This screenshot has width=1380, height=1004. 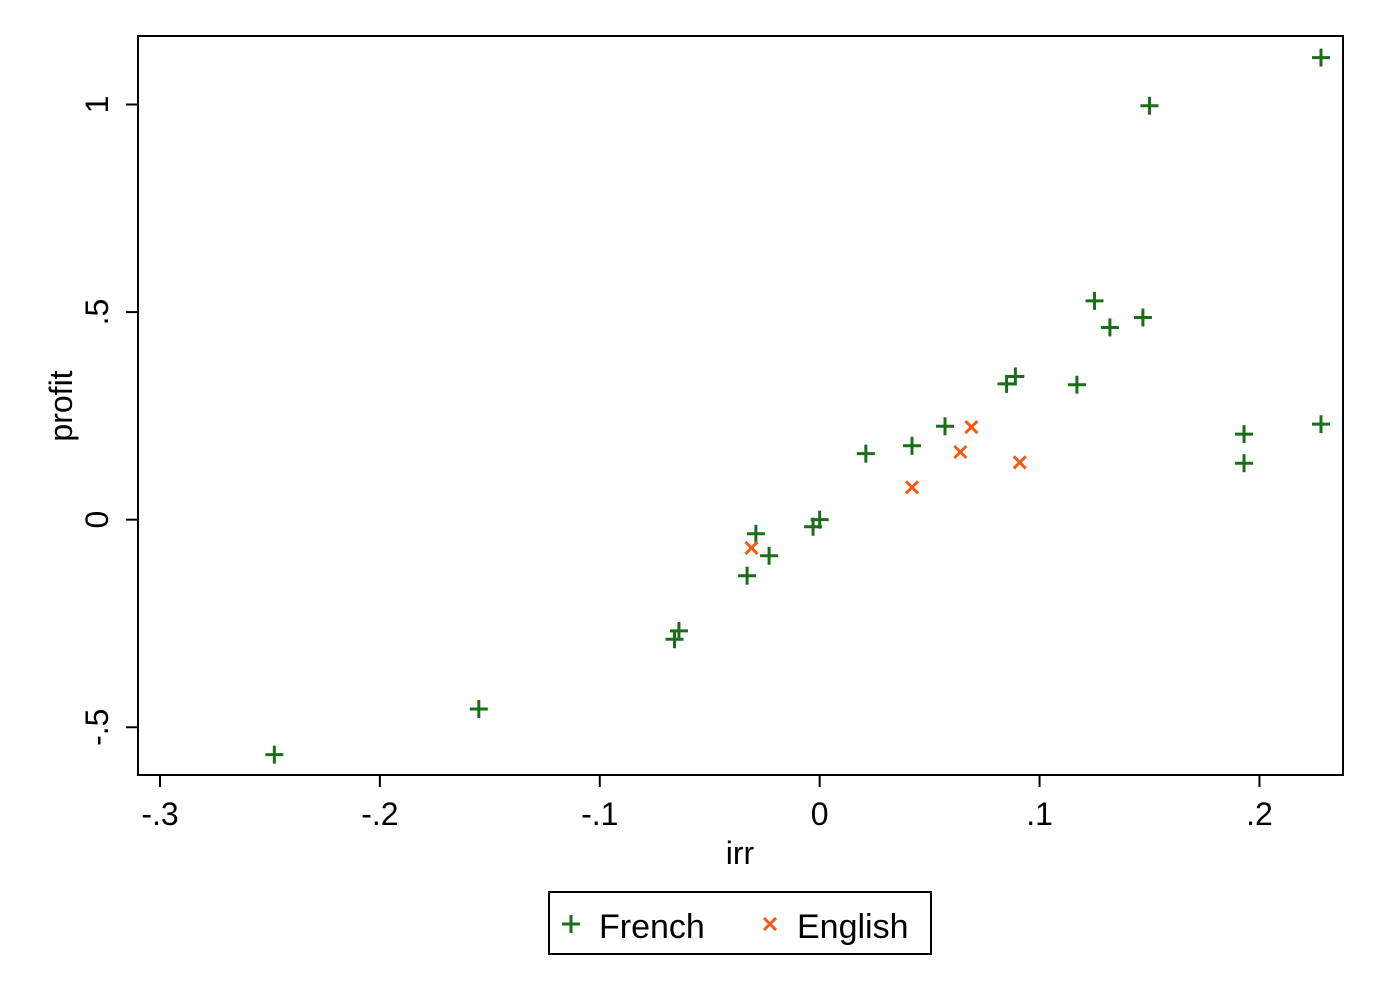 I want to click on x-axis: -.3 -.2 -.1 0 .1 .2, so click(x=707, y=803).